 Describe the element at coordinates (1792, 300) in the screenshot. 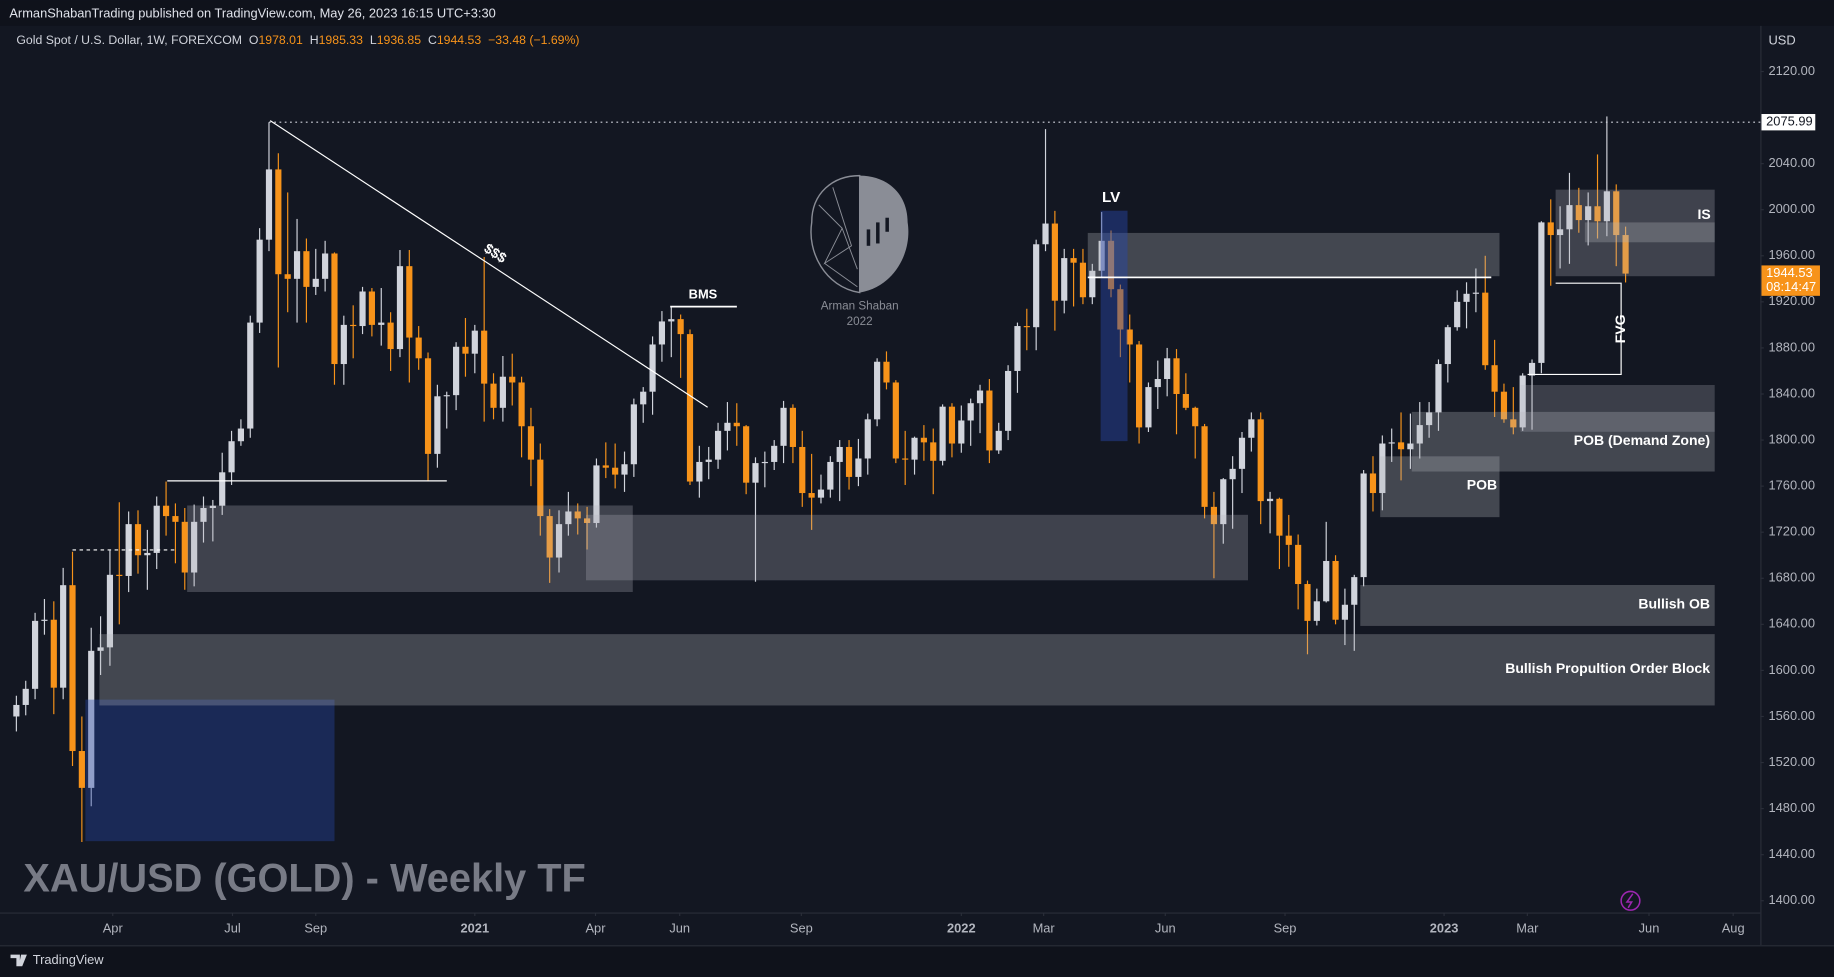

I see `y-tick-label: 1920.00` at that location.